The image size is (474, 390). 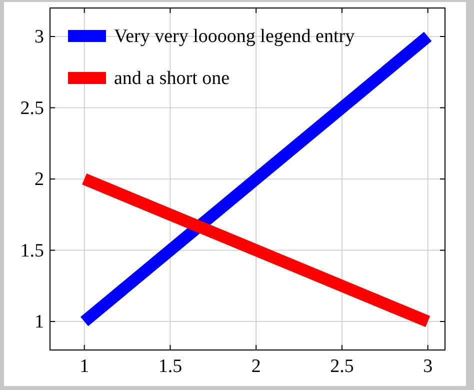 What do you see at coordinates (428, 366) in the screenshot?
I see `x-tick-label: 3` at bounding box center [428, 366].